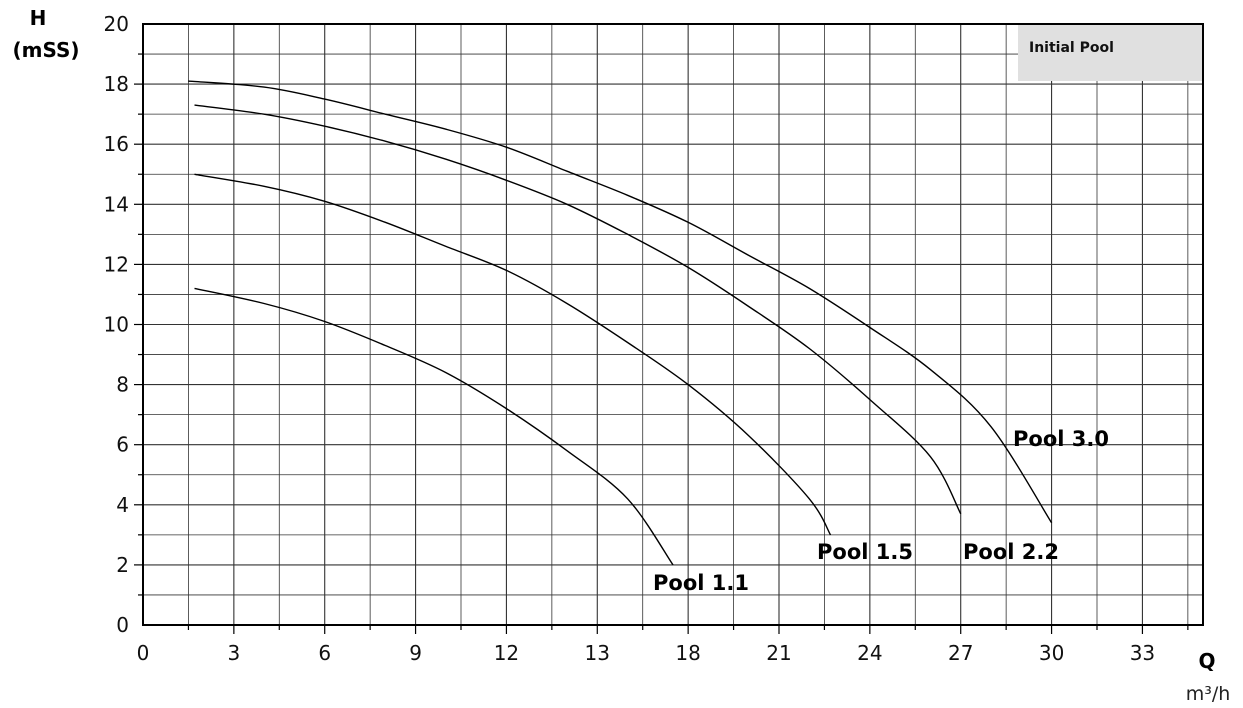 Image resolution: width=1243 pixels, height=708 pixels. What do you see at coordinates (116, 144) in the screenshot?
I see `y-tick-label: 16` at bounding box center [116, 144].